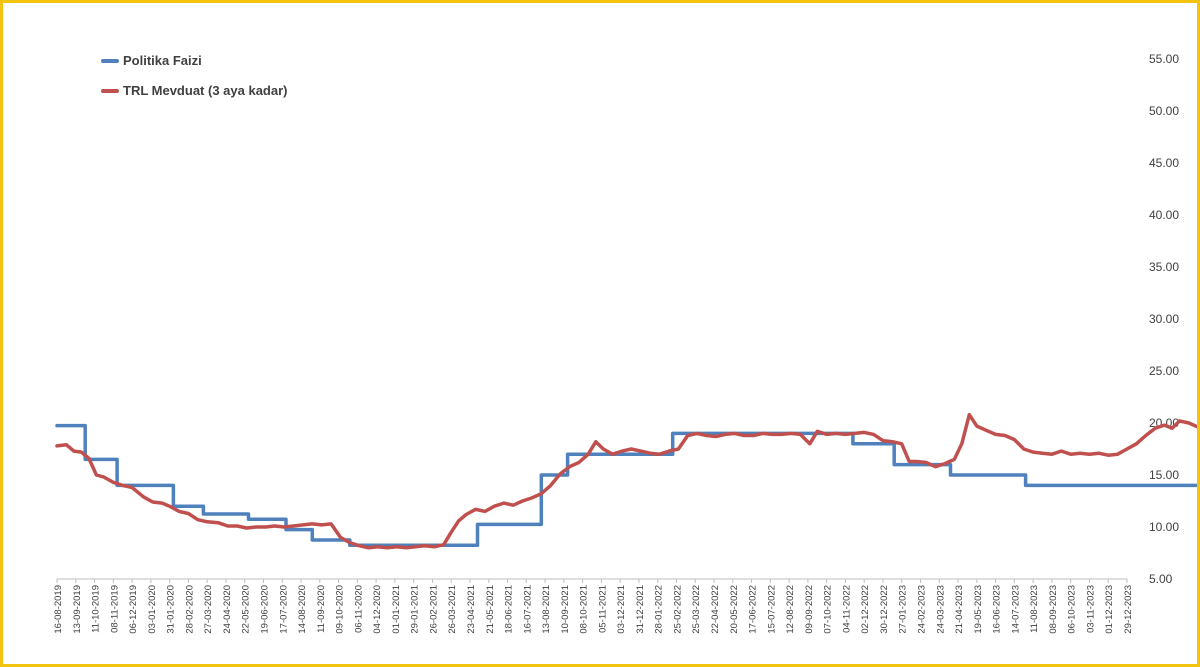 Image resolution: width=1200 pixels, height=667 pixels. What do you see at coordinates (1164, 475) in the screenshot?
I see `y-tick-label: 15.00` at bounding box center [1164, 475].